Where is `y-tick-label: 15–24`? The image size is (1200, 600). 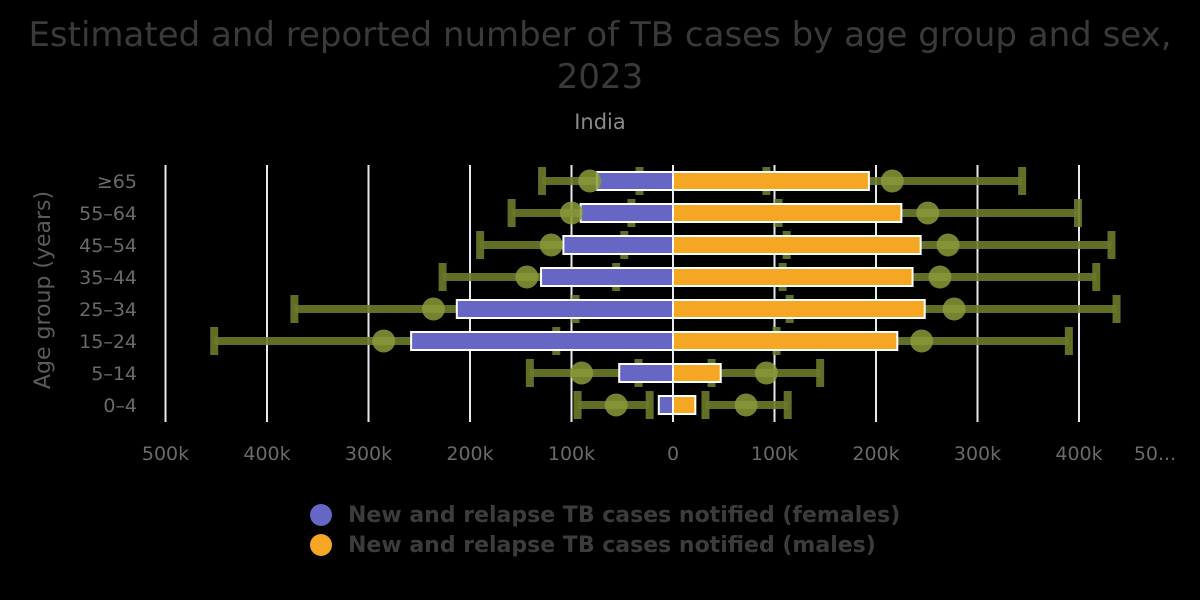
y-tick-label: 15–24 is located at coordinates (108, 342).